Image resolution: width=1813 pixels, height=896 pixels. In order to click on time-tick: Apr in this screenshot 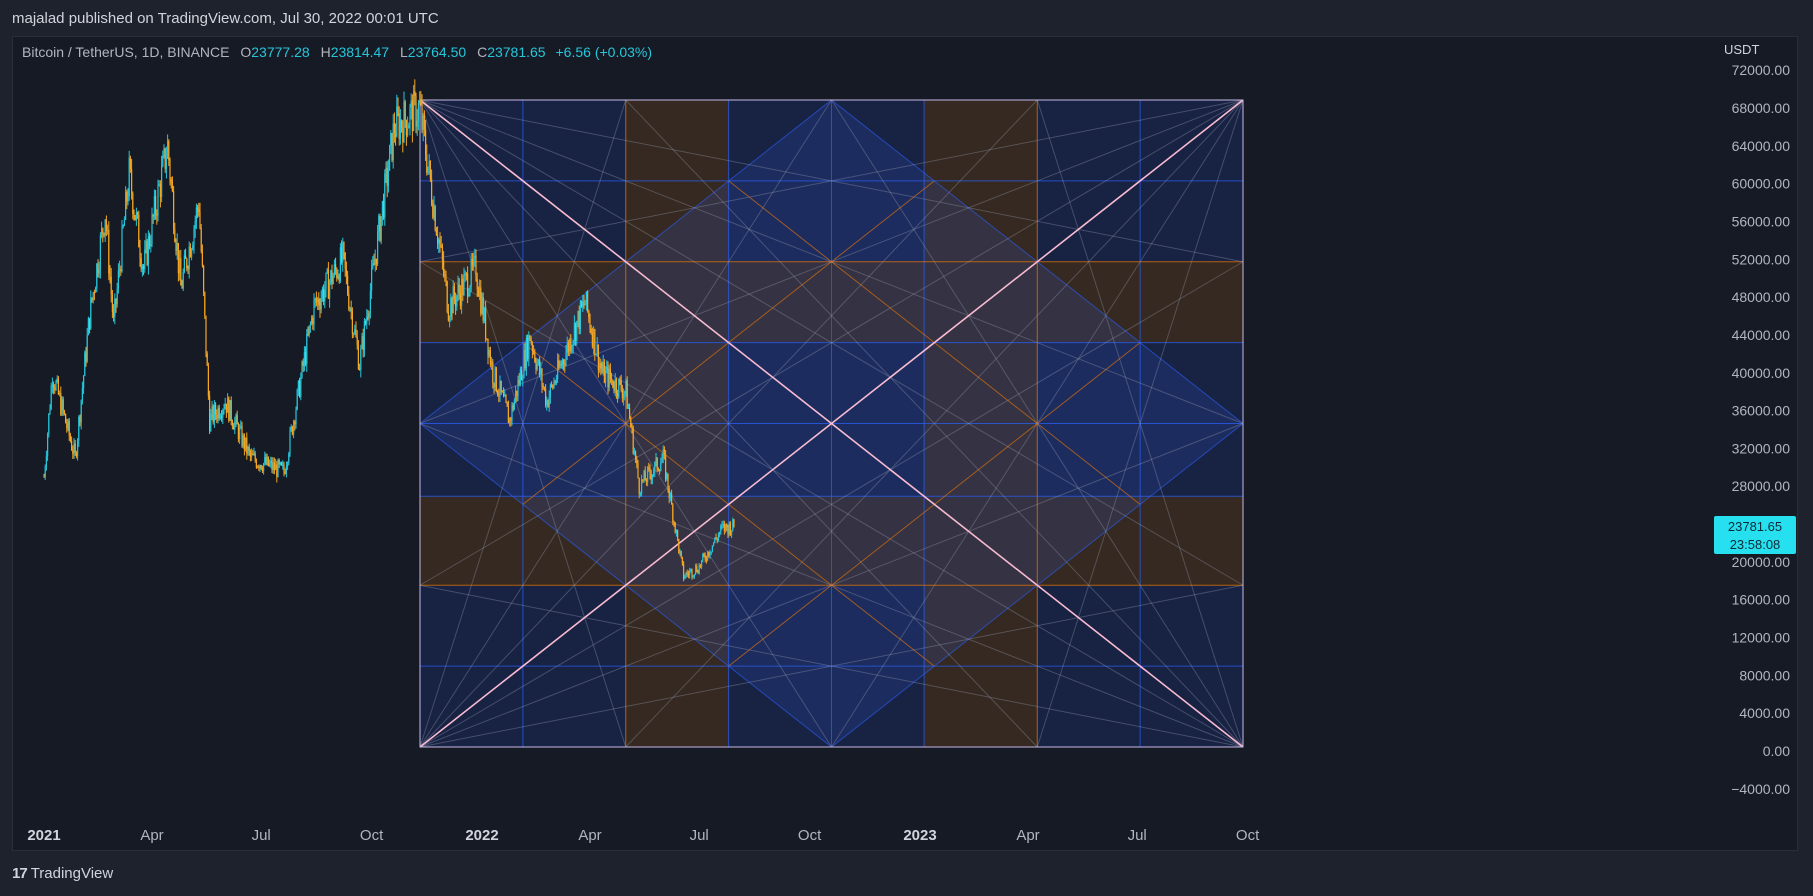, I will do `click(1027, 835)`.